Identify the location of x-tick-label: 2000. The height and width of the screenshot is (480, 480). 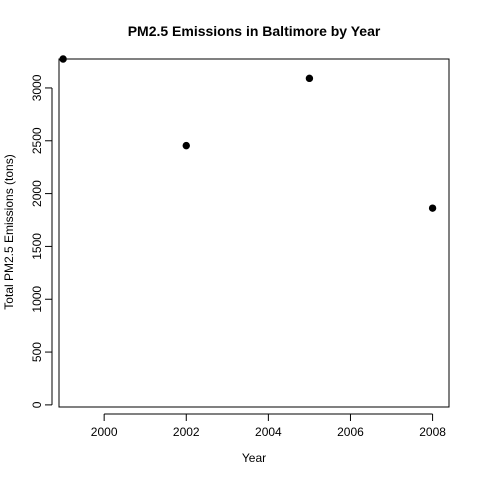
(104, 432).